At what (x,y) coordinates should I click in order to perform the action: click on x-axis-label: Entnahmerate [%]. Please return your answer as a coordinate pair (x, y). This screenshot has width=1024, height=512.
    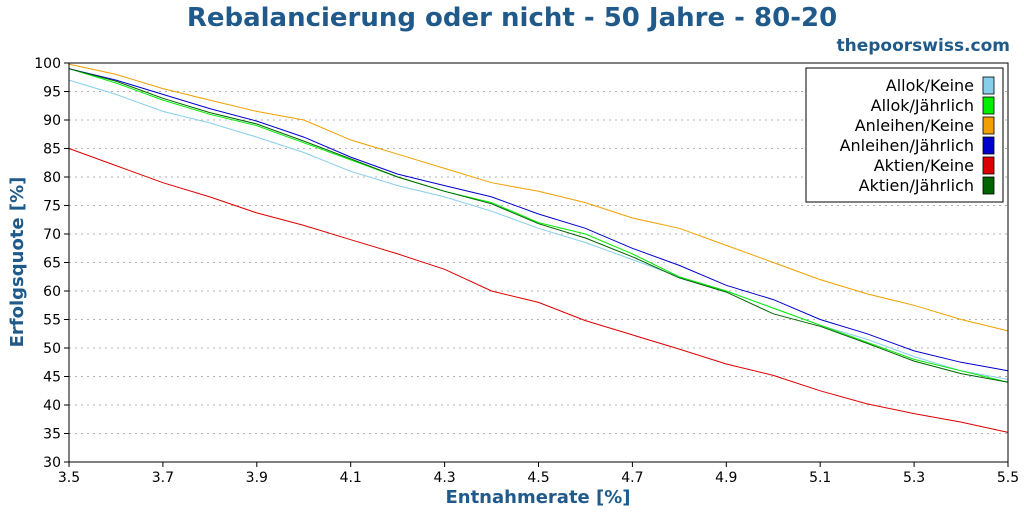
    Looking at the image, I should click on (537, 497).